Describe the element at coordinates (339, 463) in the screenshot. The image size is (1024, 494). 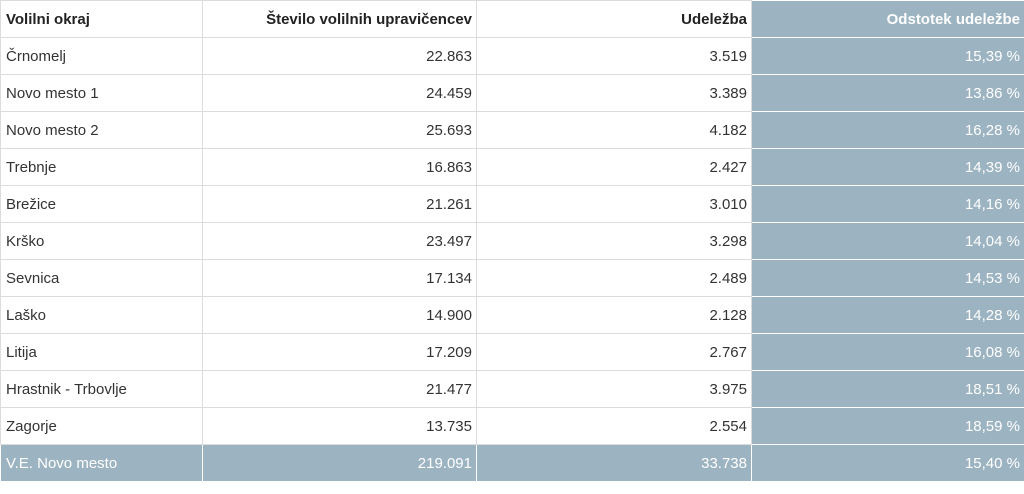
I see `total-eligible-voters-cell: 219.091` at that location.